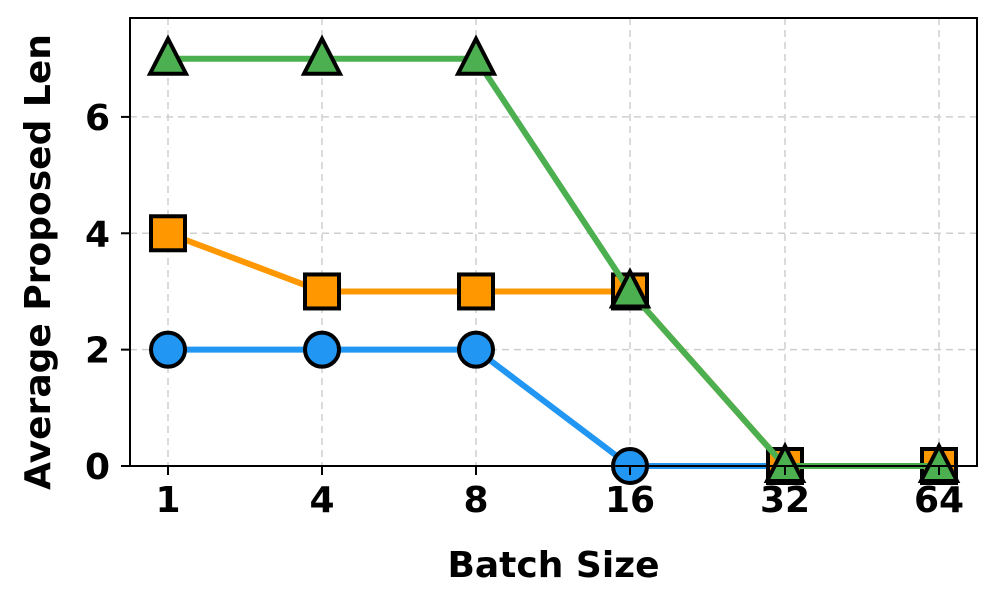 The image size is (997, 605). Describe the element at coordinates (939, 500) in the screenshot. I see `x-tick-label: 64` at that location.